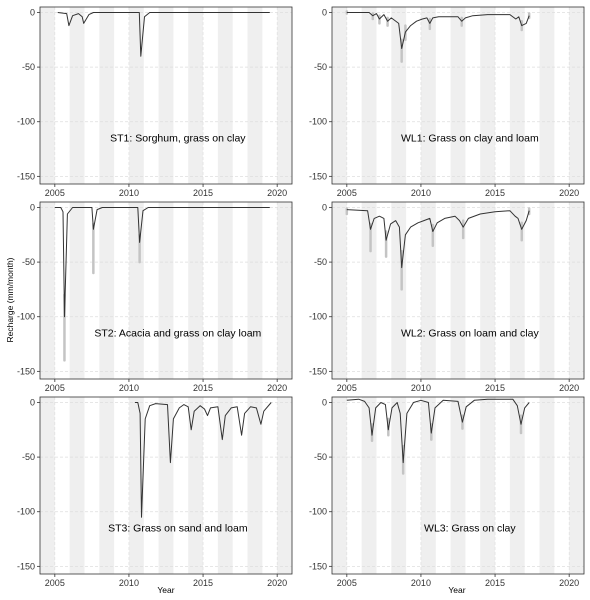 This screenshot has width=590, height=600. What do you see at coordinates (456, 590) in the screenshot?
I see `x-axis-label-right: Year` at bounding box center [456, 590].